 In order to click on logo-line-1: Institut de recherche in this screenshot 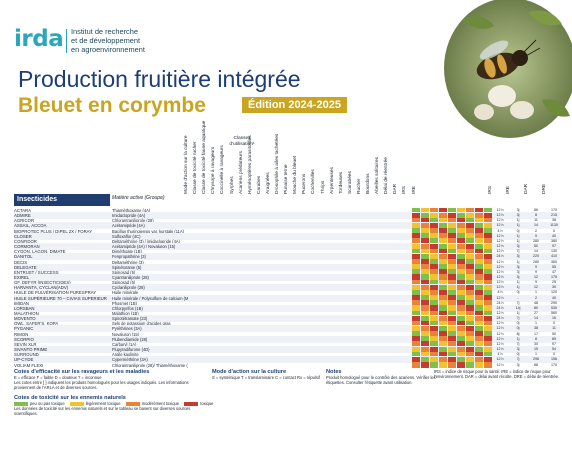, I will do `click(104, 31)`.